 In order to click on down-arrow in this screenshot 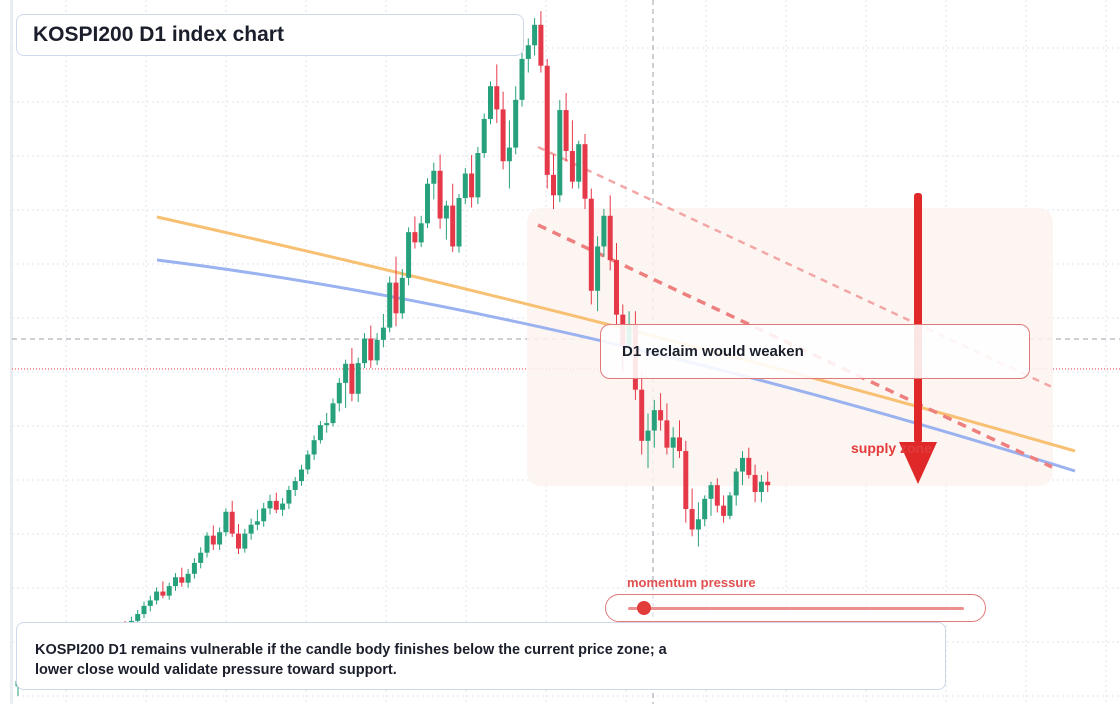, I will do `click(918, 338)`.